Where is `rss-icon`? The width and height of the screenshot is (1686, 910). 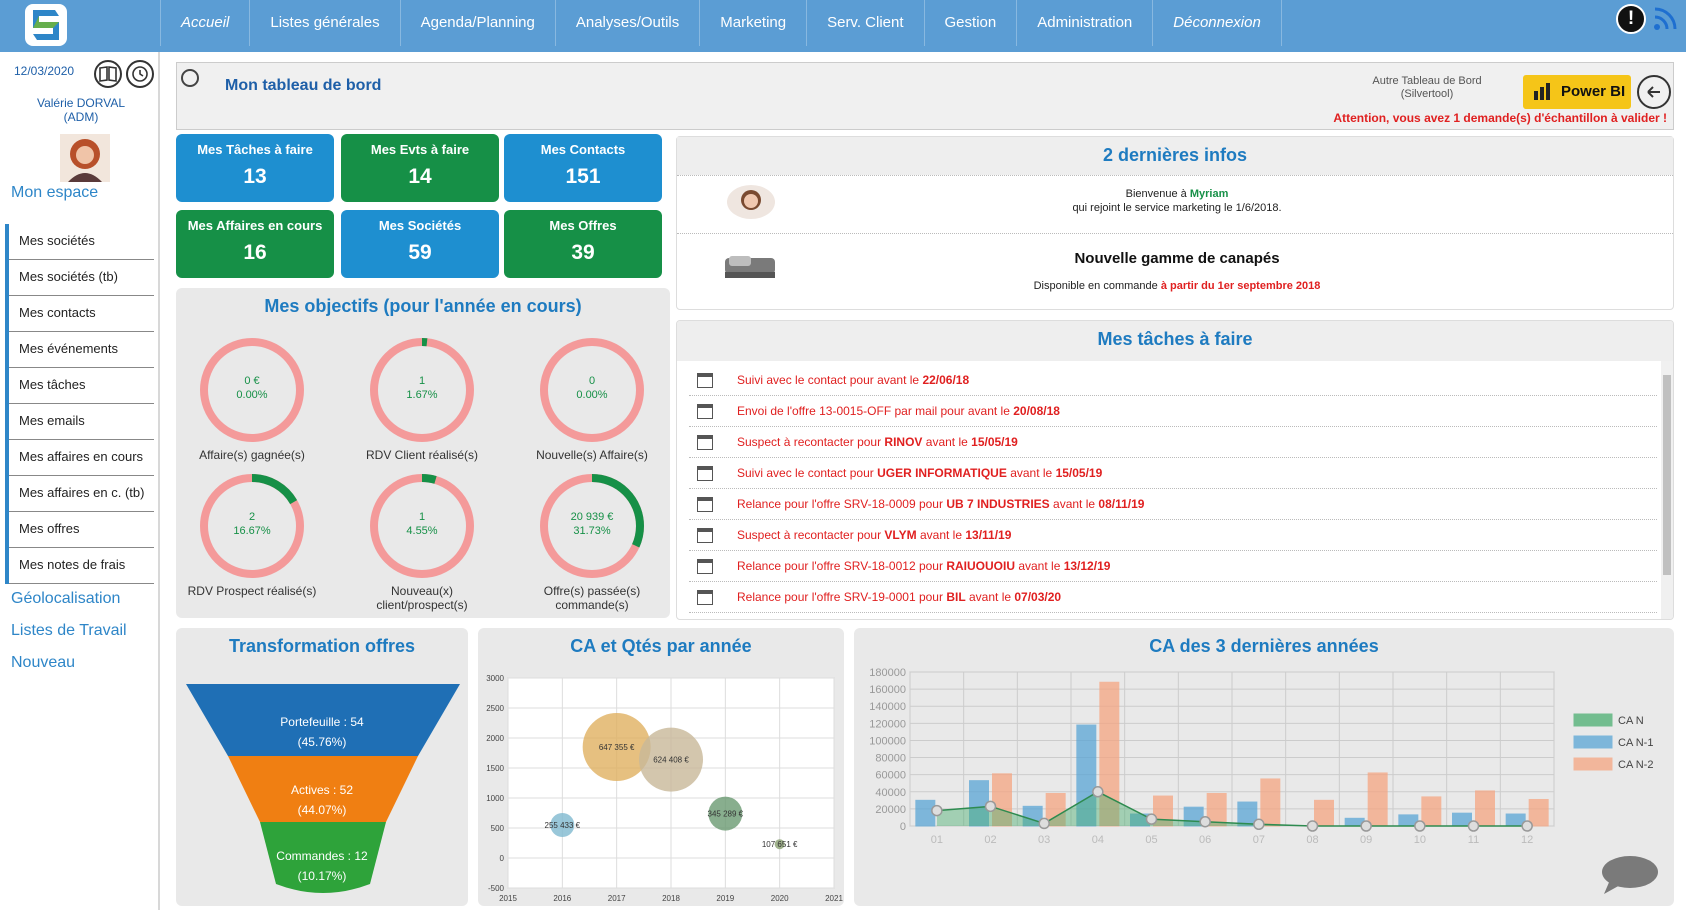
rss-icon is located at coordinates (1665, 19).